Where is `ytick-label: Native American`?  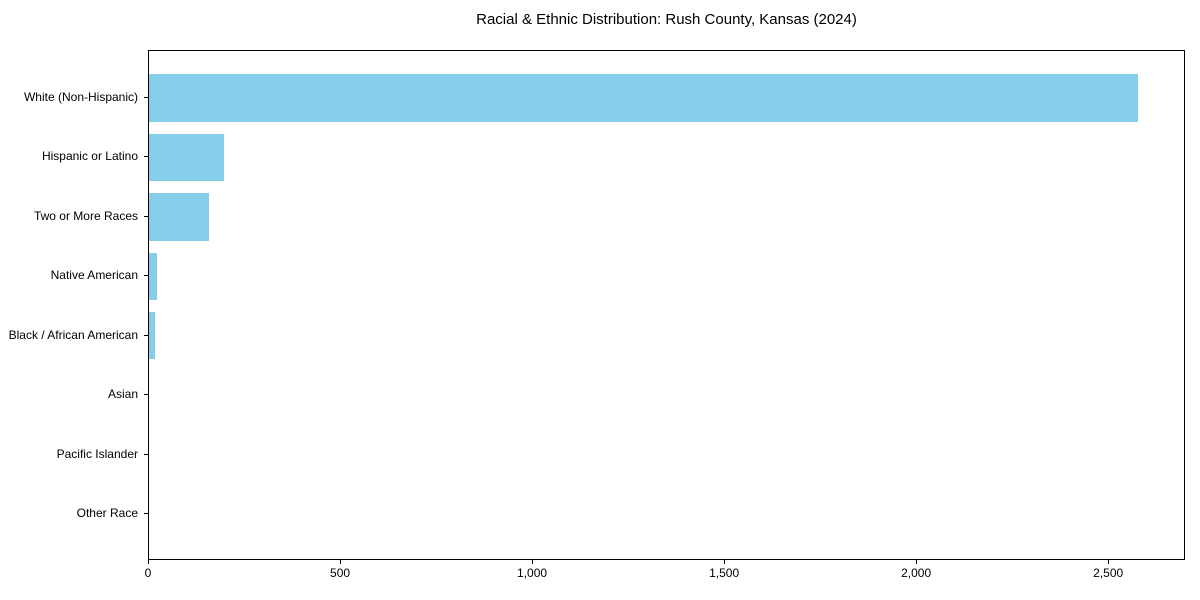
ytick-label: Native American is located at coordinates (94, 275).